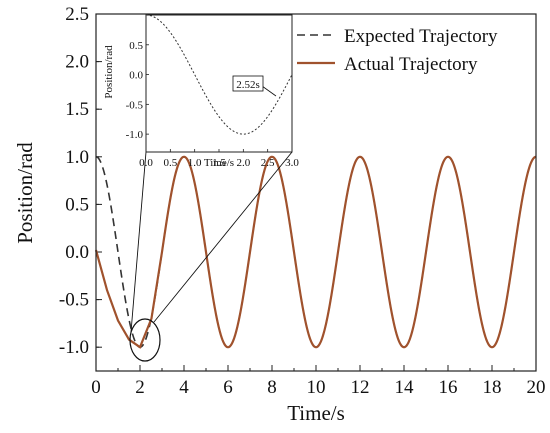 The height and width of the screenshot is (433, 550). Describe the element at coordinates (136, 46) in the screenshot. I see `inset-y-tick-label: 0.5` at that location.